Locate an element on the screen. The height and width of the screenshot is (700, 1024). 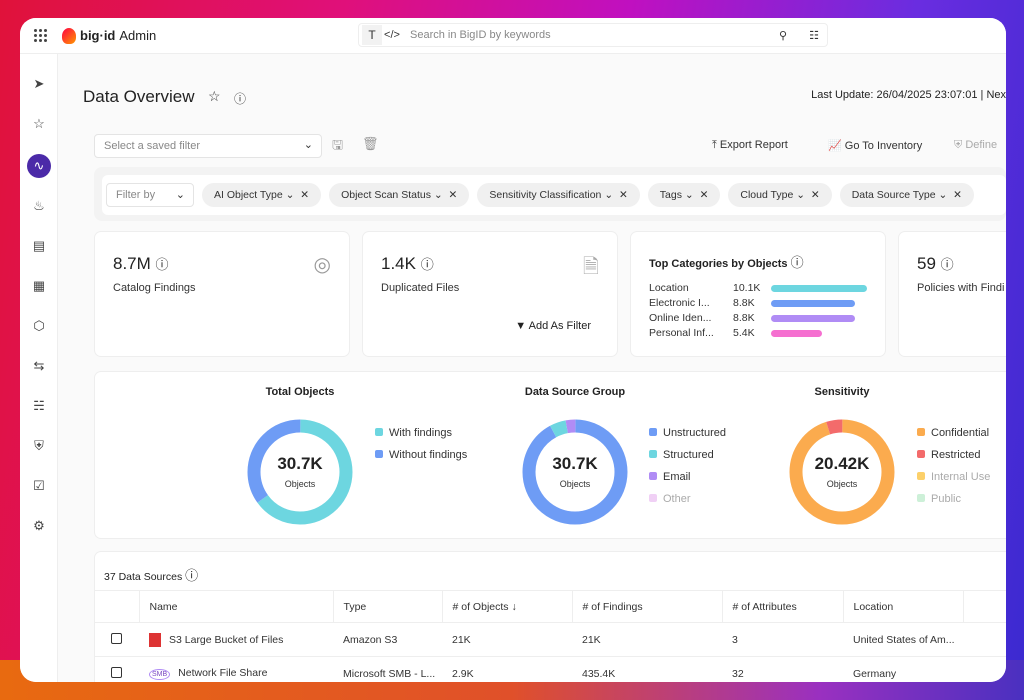
category-row: Electronic I... 8.8K is located at coordinates (769, 304).